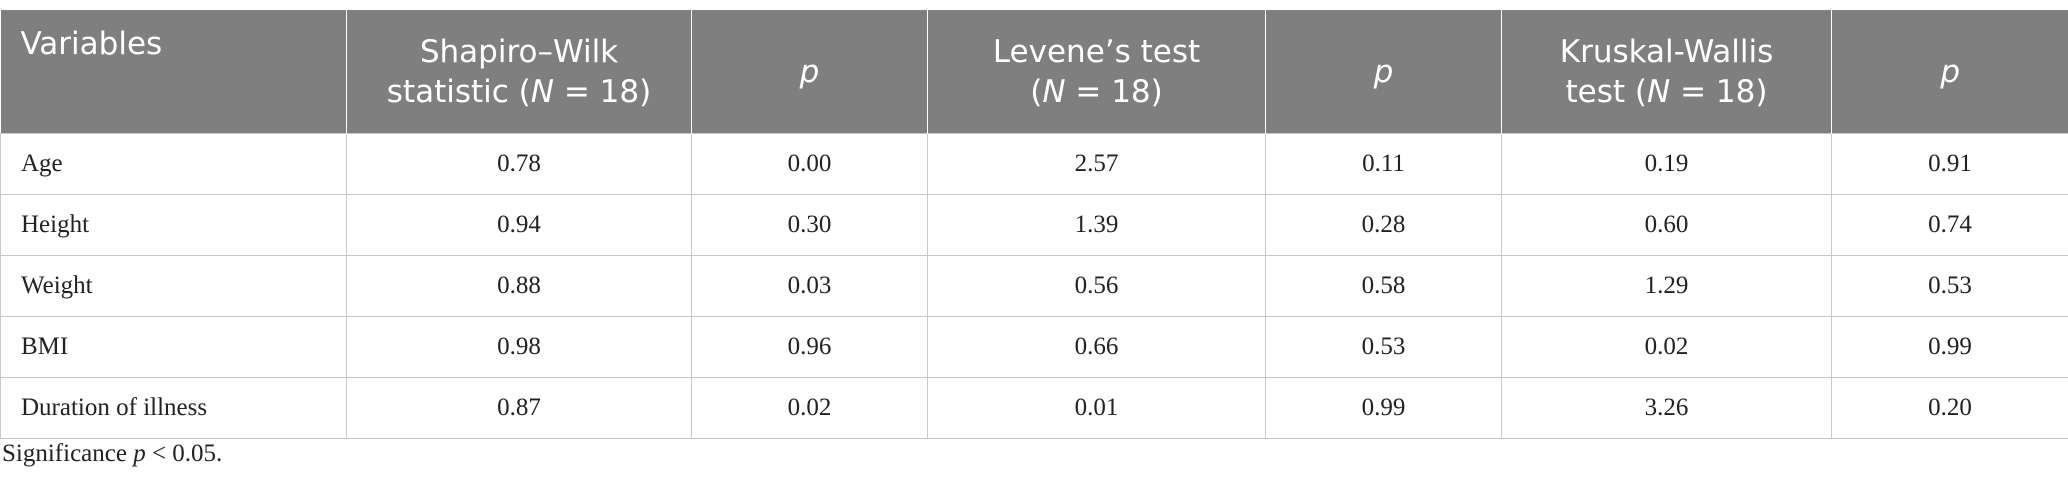  Describe the element at coordinates (1666, 225) in the screenshot. I see `value-cell: 0.60` at that location.